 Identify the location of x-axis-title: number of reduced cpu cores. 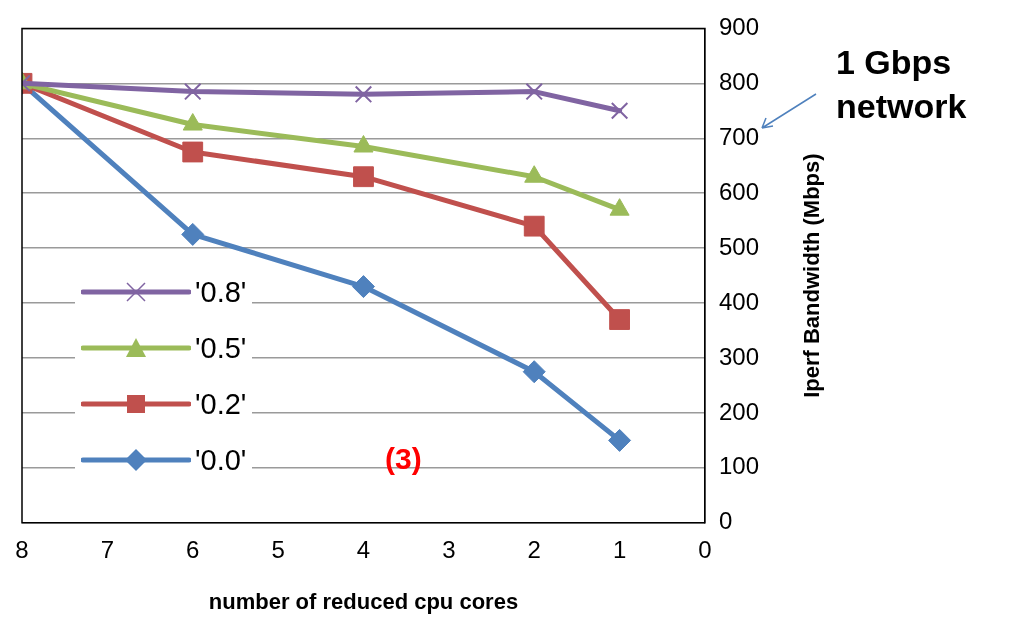
(363, 601).